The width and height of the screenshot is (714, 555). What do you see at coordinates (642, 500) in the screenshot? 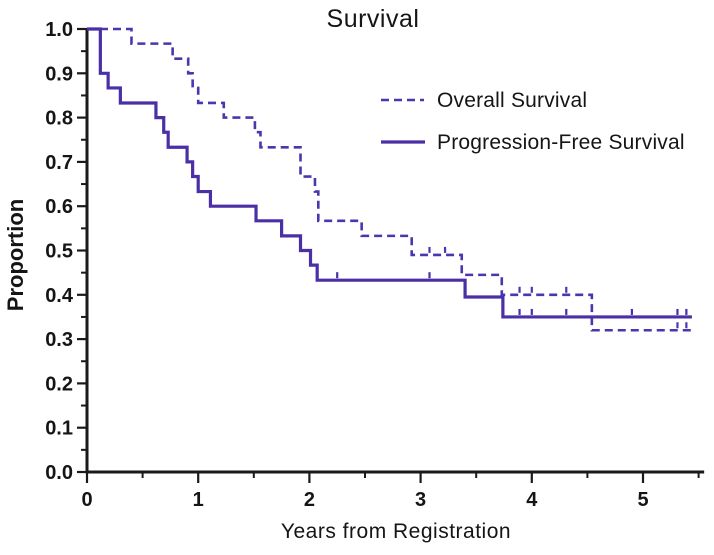
I see `x-tick-label: 5` at bounding box center [642, 500].